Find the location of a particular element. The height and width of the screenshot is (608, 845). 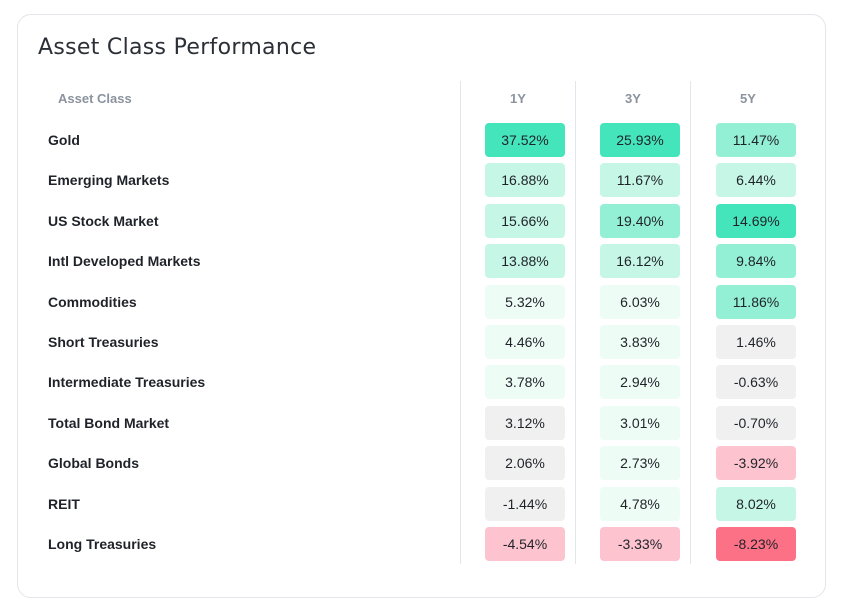

row-label: Gold is located at coordinates (64, 140).